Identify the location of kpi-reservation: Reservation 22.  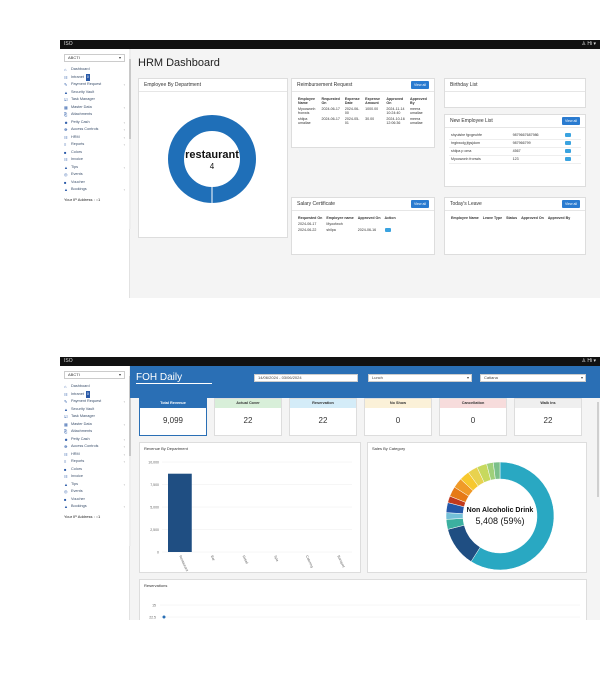
(323, 417).